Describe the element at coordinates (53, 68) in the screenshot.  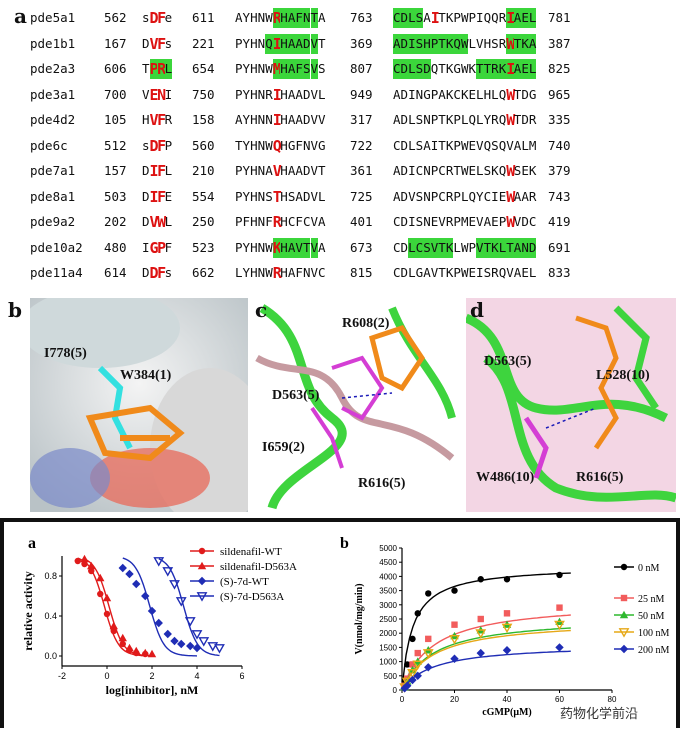
I see `protein-name: pde2a3` at that location.